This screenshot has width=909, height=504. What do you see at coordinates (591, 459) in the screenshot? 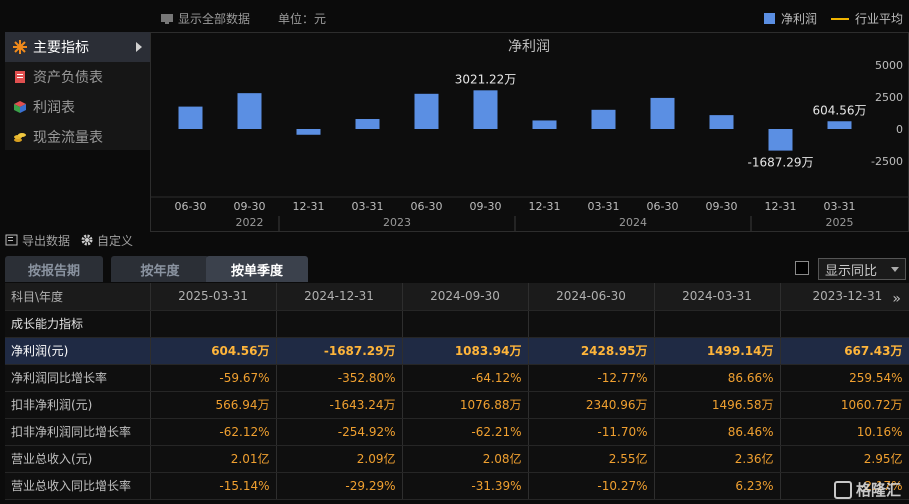
I see `value-cell: 2.55亿` at bounding box center [591, 459].